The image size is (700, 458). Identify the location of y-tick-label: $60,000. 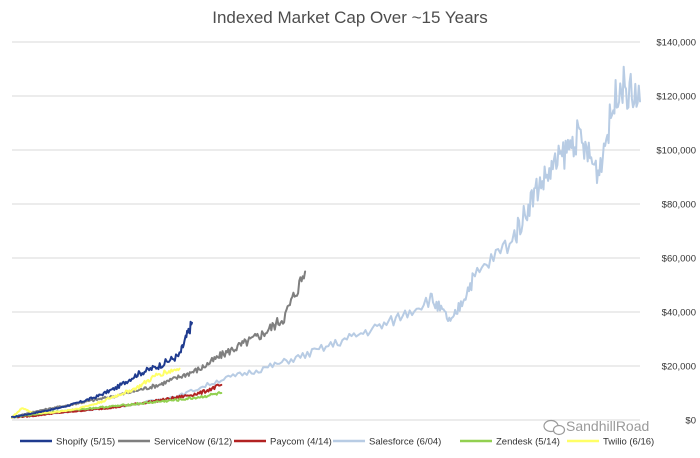
(679, 259).